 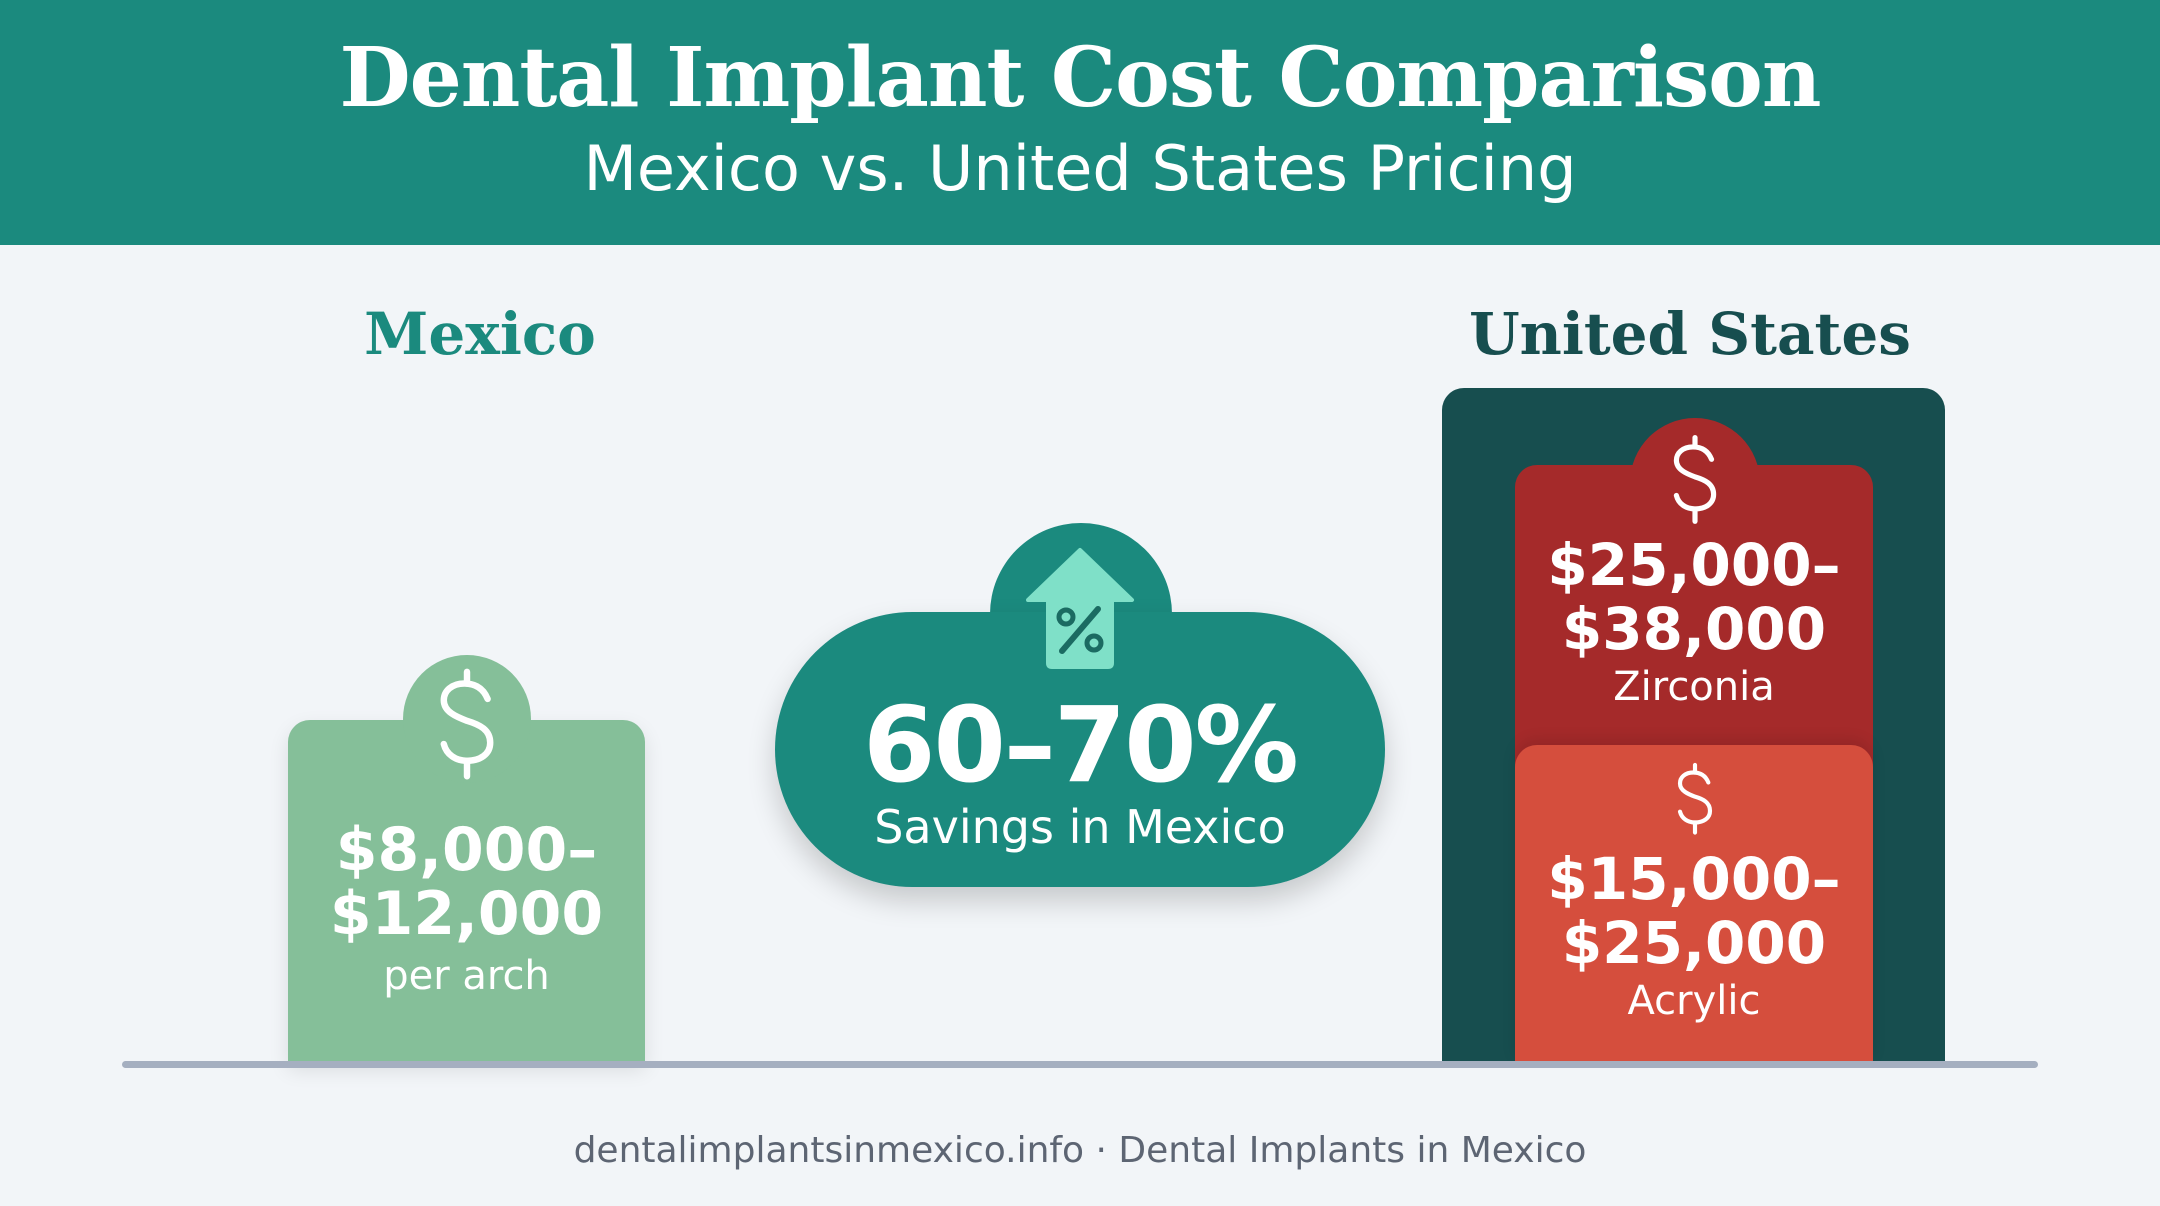 What do you see at coordinates (1690, 334) in the screenshot?
I see `united-states-label: United States` at bounding box center [1690, 334].